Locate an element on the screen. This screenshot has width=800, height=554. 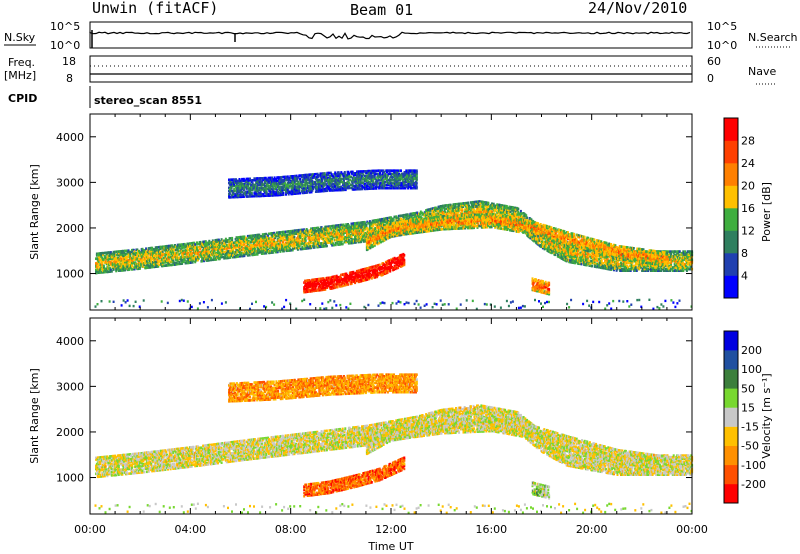
nsearch-label: N.Search is located at coordinates (773, 37).